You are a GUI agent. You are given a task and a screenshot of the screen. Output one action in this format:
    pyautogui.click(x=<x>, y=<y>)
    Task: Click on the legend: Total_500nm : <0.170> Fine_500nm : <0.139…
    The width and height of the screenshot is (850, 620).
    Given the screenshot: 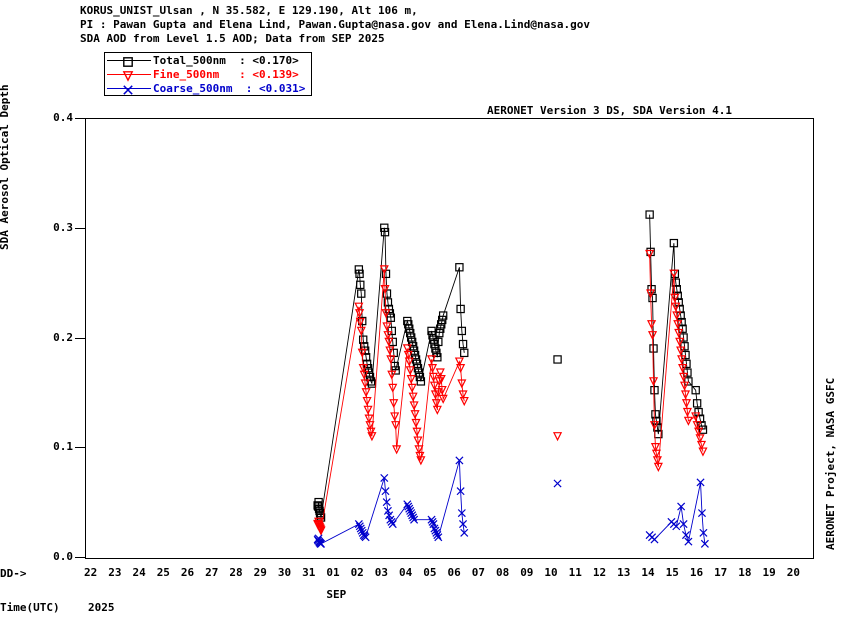 What is the action you would take?
    pyautogui.click(x=208, y=74)
    